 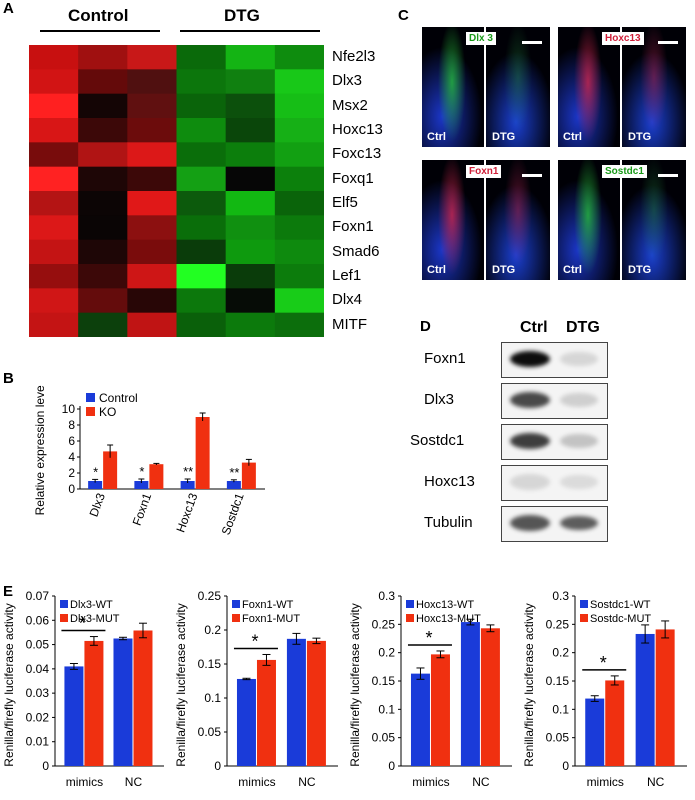 What do you see at coordinates (347, 300) in the screenshot?
I see `heatmap-gene-label: Dlx4` at bounding box center [347, 300].